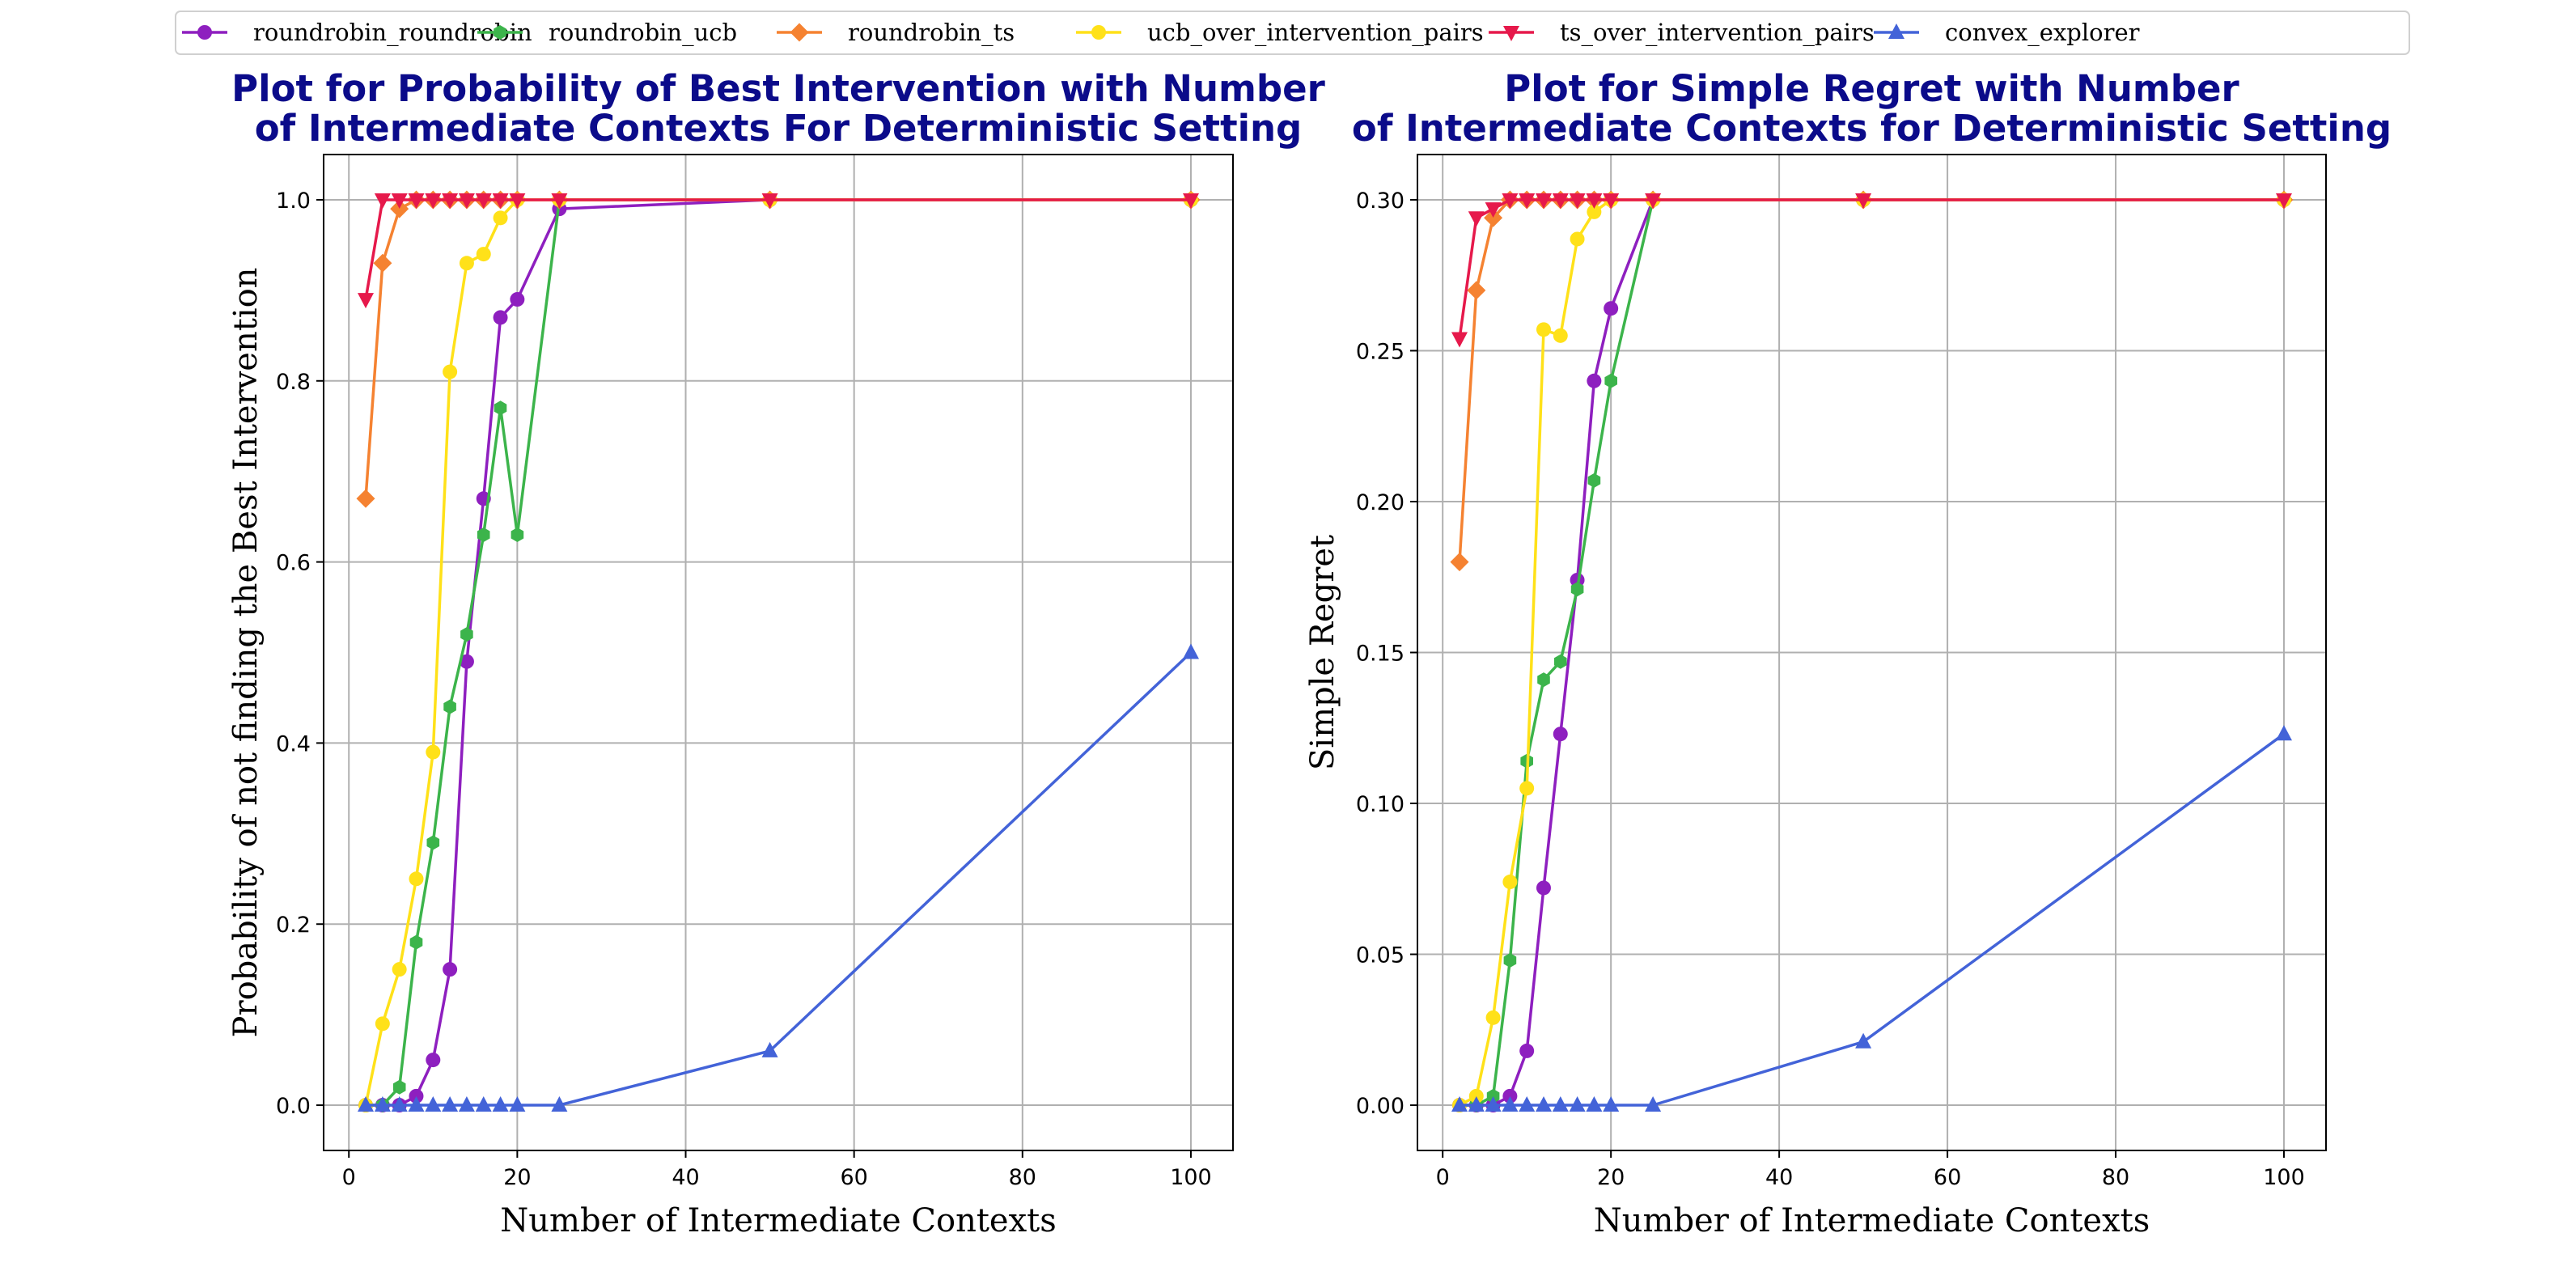 The width and height of the screenshot is (2576, 1288). What do you see at coordinates (1315, 33) in the screenshot?
I see `legend-label: ucb_over_intervention_pairs` at bounding box center [1315, 33].